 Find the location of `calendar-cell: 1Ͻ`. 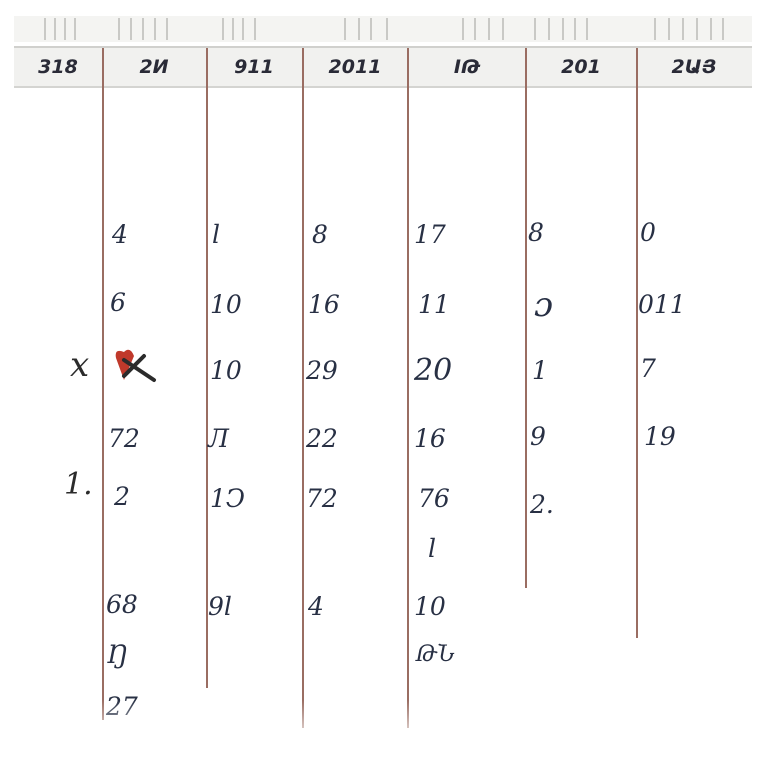

calendar-cell: 1Ͻ is located at coordinates (228, 498).